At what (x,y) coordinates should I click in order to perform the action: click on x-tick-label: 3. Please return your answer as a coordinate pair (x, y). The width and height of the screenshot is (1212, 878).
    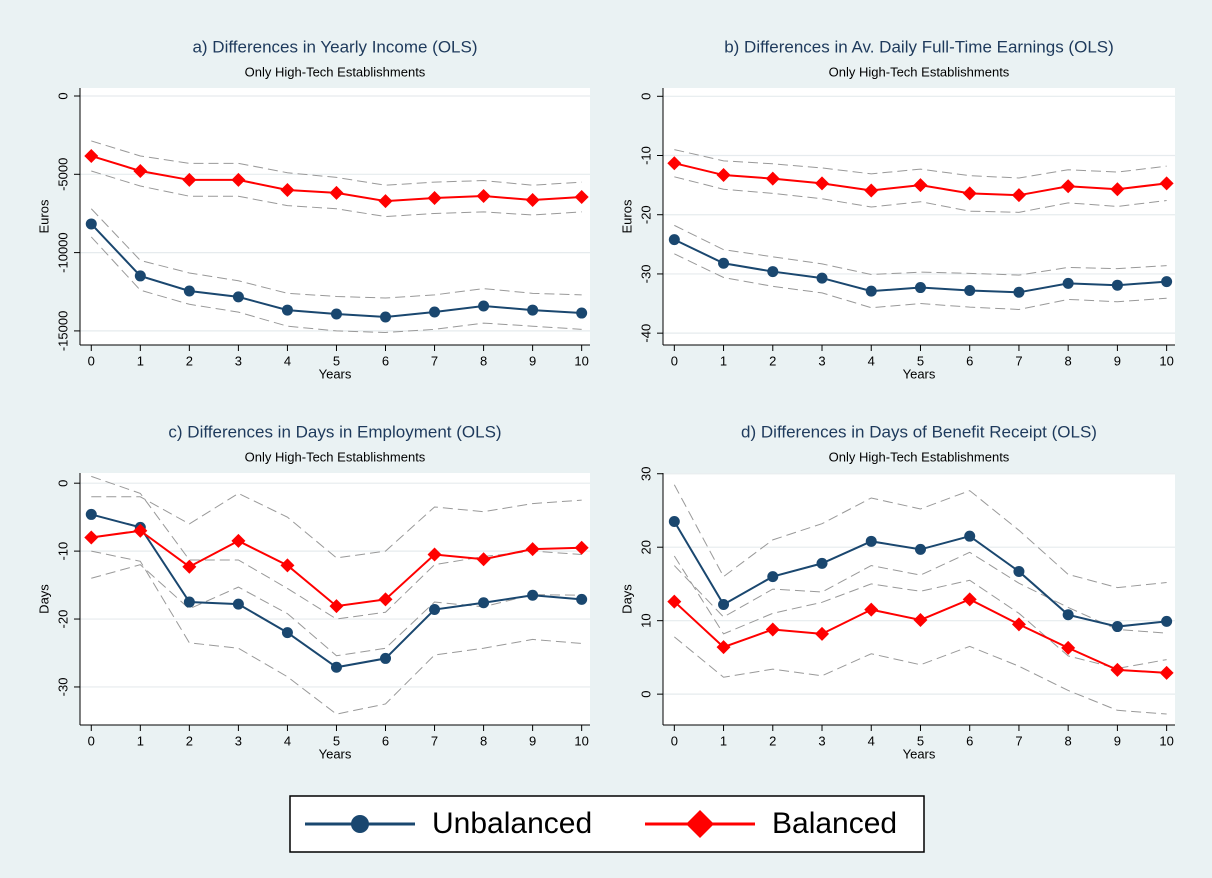
    Looking at the image, I should click on (821, 740).